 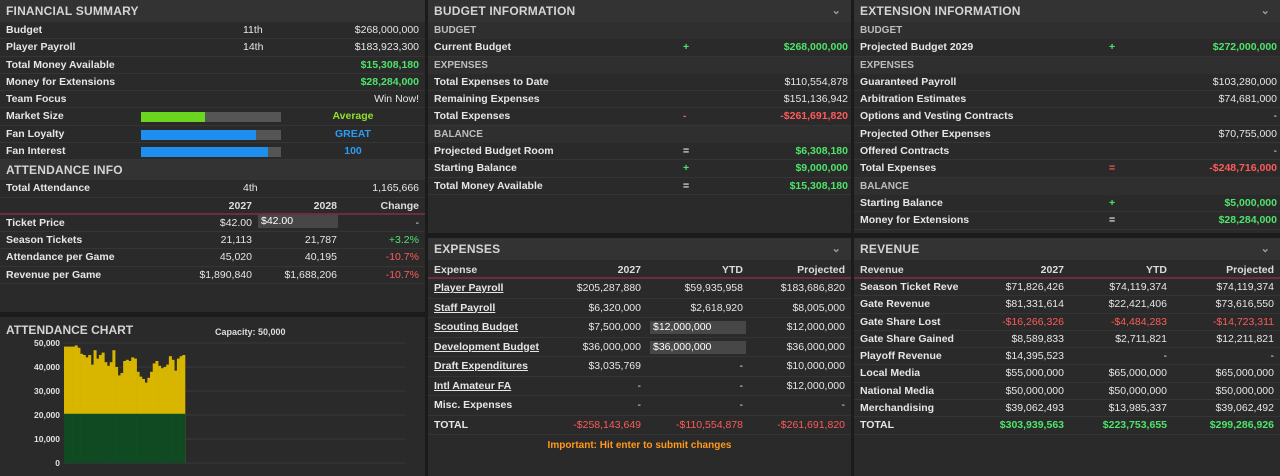 I want to click on expense-ytd-input: $36,000,000, so click(x=698, y=347).